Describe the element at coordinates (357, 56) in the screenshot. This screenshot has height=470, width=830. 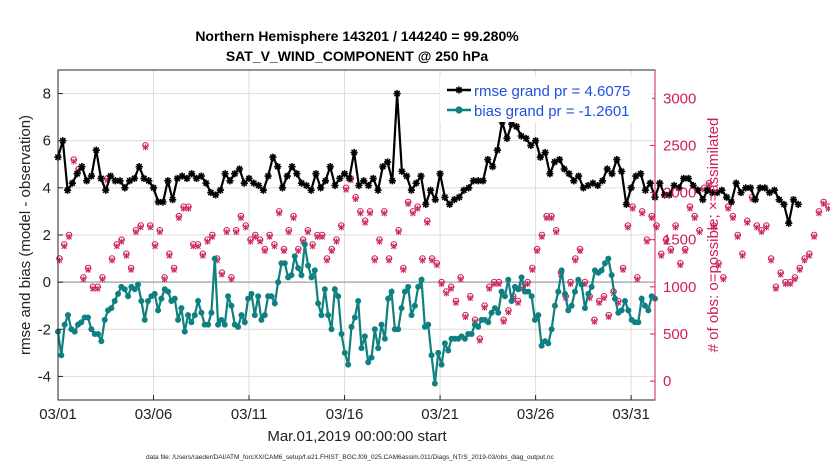
I see `chart-title-line2: SAT_V_WIND_COMPONENT @ 250 hPa` at that location.